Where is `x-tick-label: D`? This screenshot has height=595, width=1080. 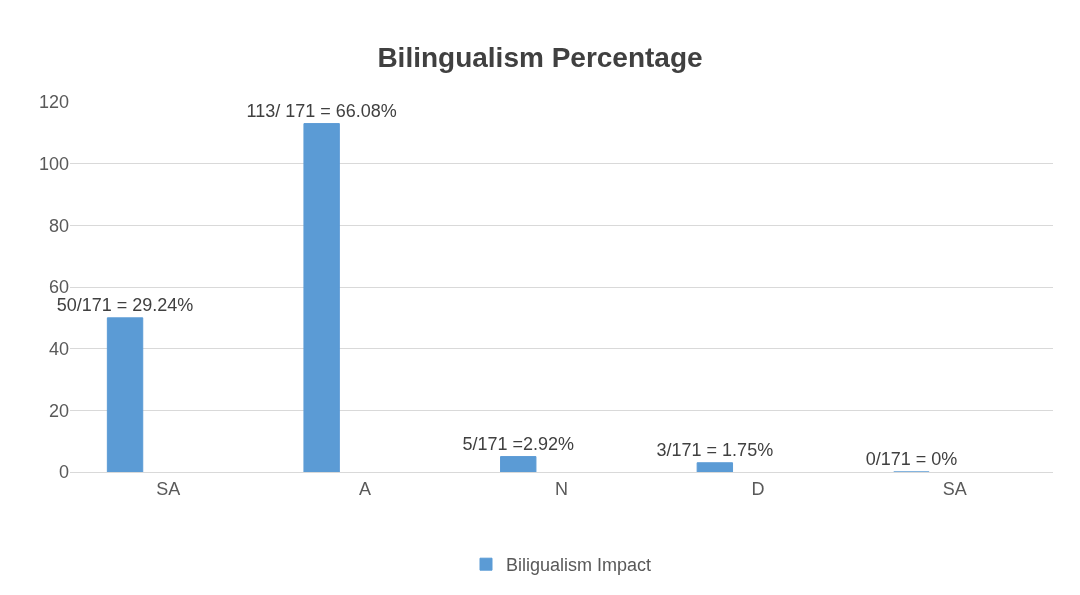 x-tick-label: D is located at coordinates (758, 488).